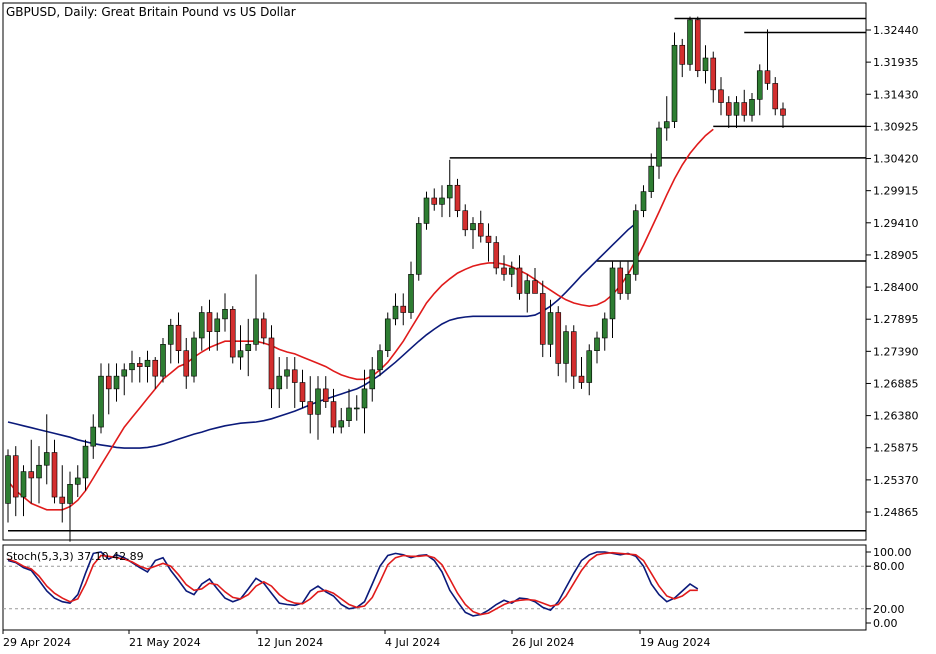 This screenshot has width=936, height=654. I want to click on date-tick-label-1: 21 May 2024, so click(165, 642).